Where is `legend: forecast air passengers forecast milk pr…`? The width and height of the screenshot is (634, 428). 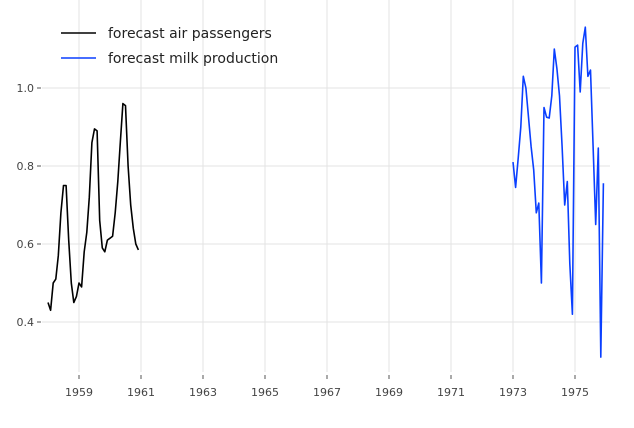
legend: forecast air passengers forecast milk pr… is located at coordinates (169, 46).